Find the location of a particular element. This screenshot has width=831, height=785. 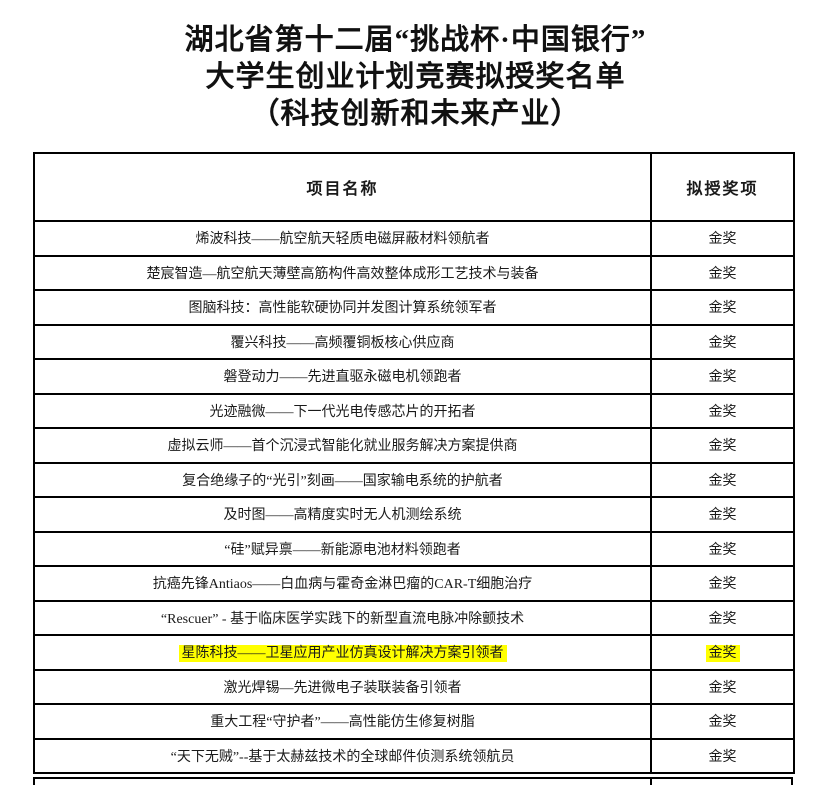

project-cell: 激光焊锡—先进微电子装联装备引领者 is located at coordinates (342, 686).